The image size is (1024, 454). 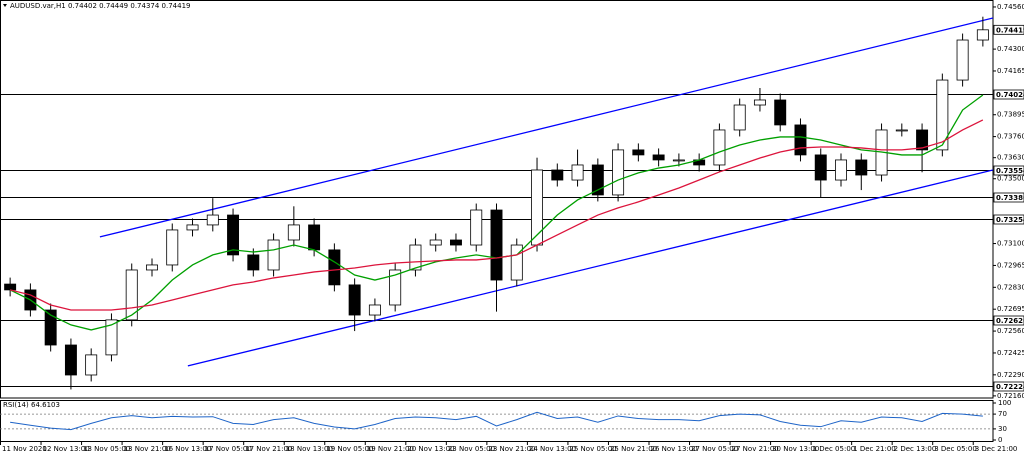 I want to click on x-tick-label: 23 Nov 21:00, so click(x=511, y=449).